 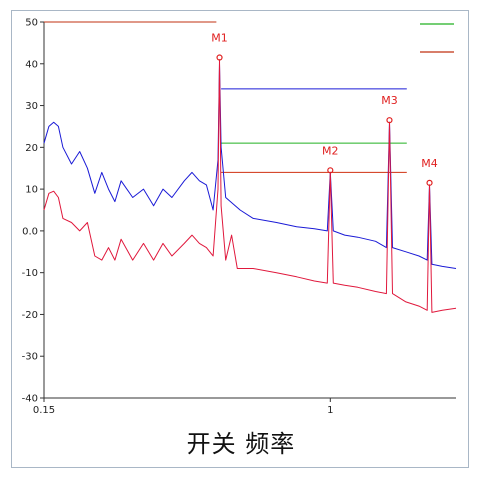 I want to click on y-tick-label: -20, so click(x=30, y=315).